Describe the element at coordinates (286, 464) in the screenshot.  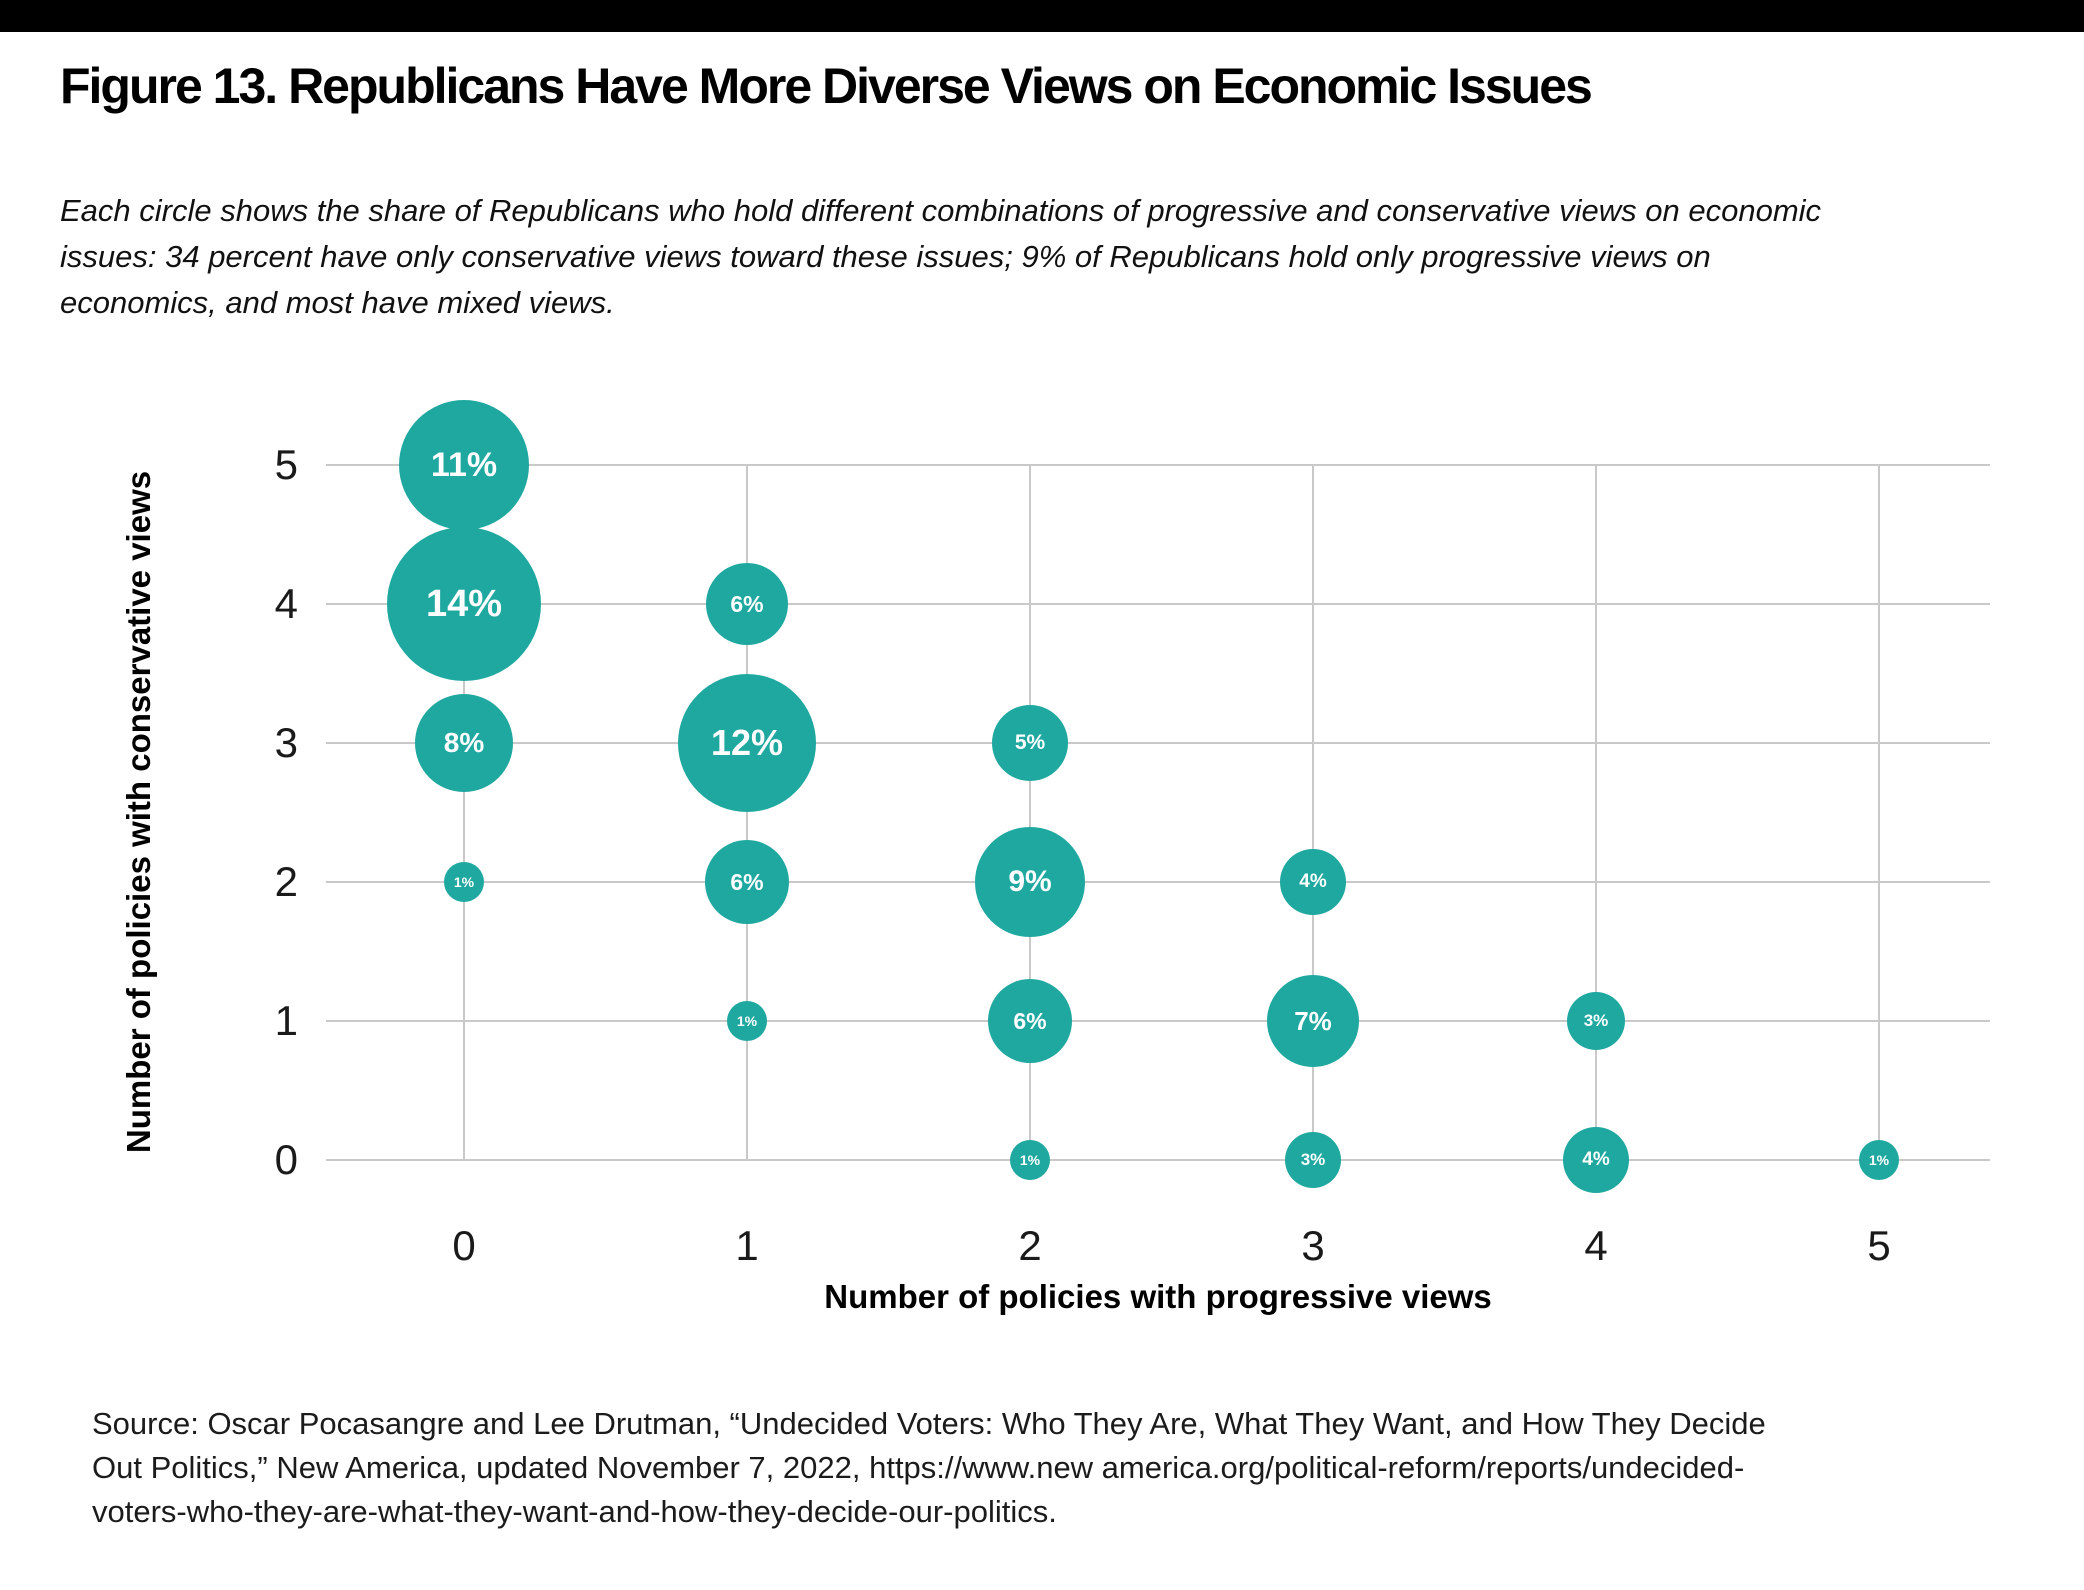
I see `y-tick-label: 5` at that location.